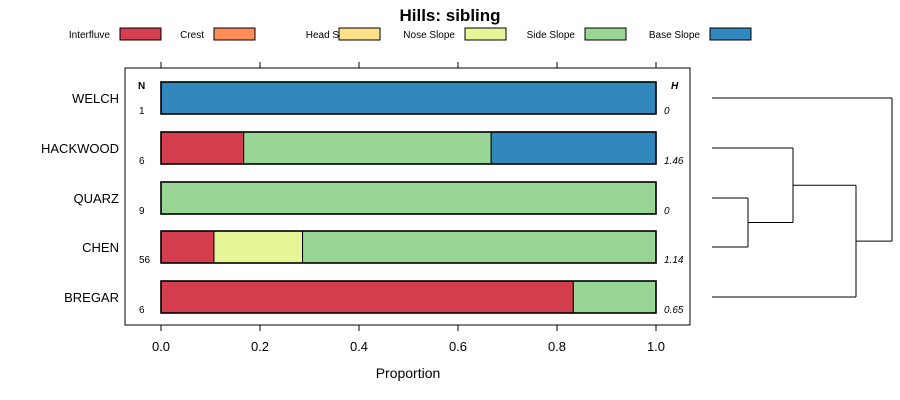  Describe the element at coordinates (141, 86) in the screenshot. I see `n-column-header: N` at that location.